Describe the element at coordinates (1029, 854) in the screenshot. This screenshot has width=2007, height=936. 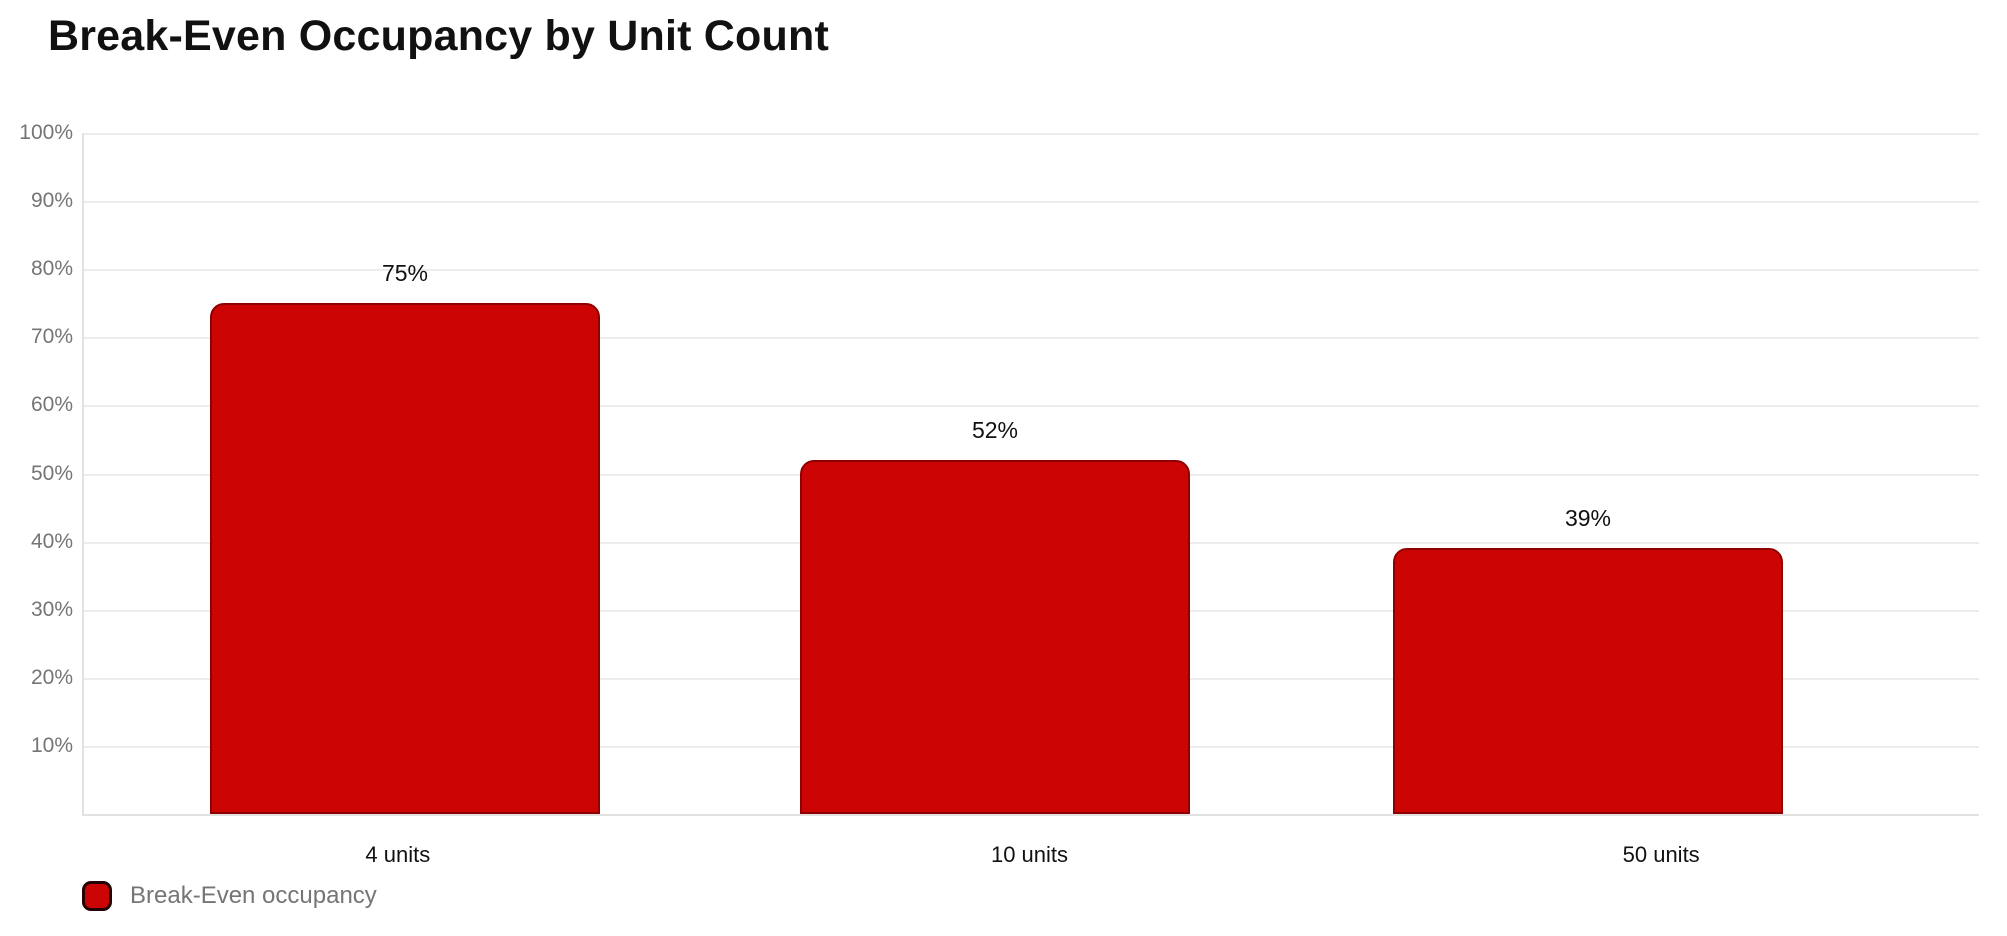
I see `x-tick-label-10-units: 10 units` at that location.